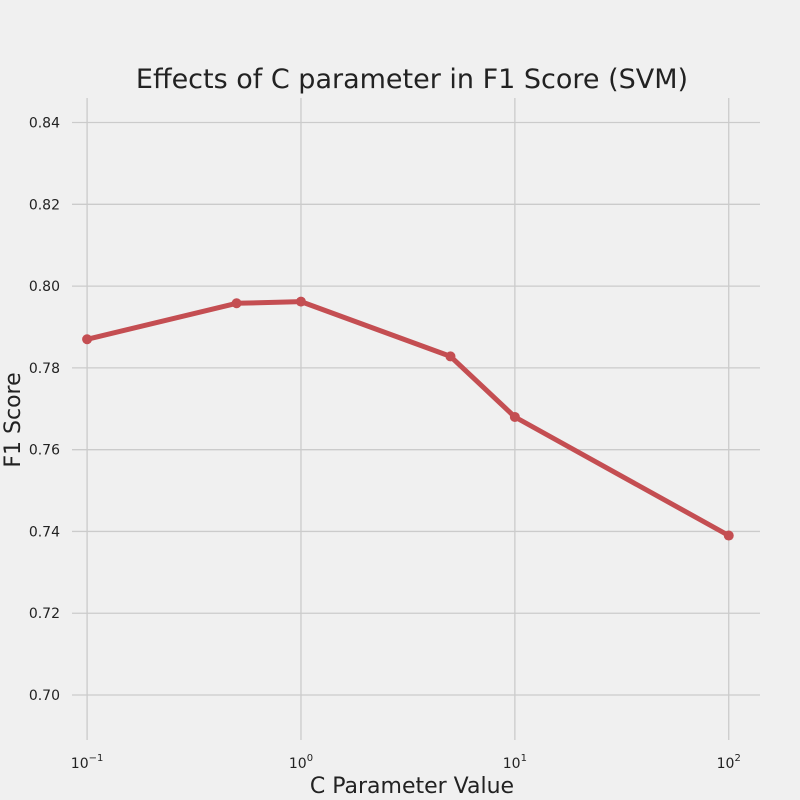 This screenshot has height=800, width=800. What do you see at coordinates (44, 696) in the screenshot?
I see `y-tick-label: 0.70` at bounding box center [44, 696].